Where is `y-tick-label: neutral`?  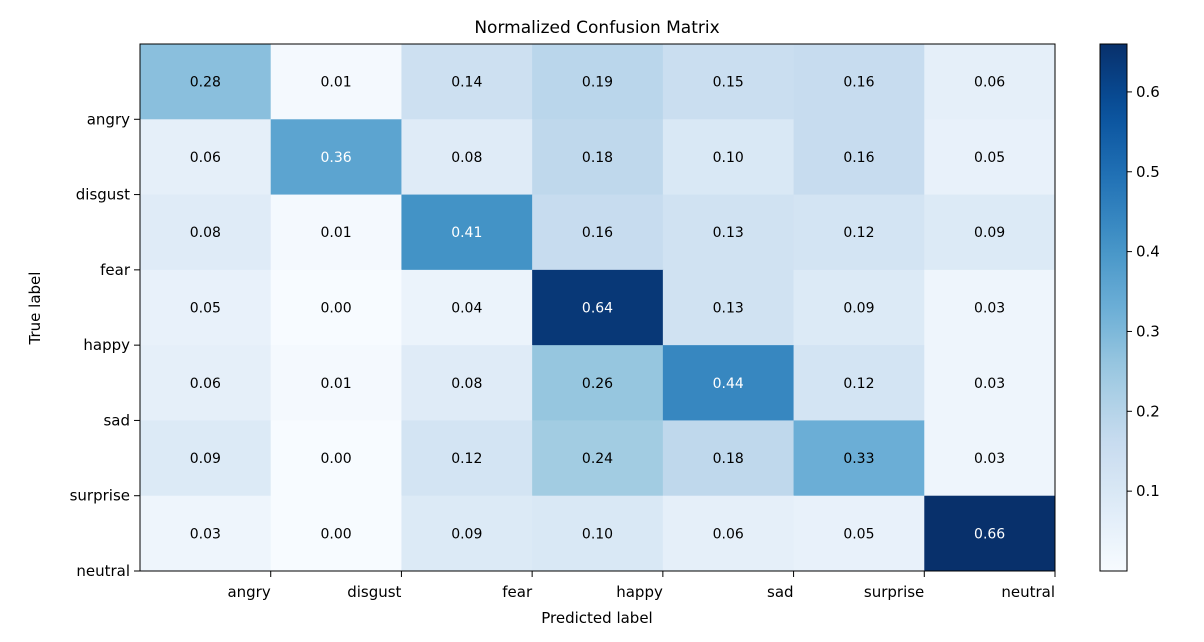
y-tick-label: neutral is located at coordinates (103, 571).